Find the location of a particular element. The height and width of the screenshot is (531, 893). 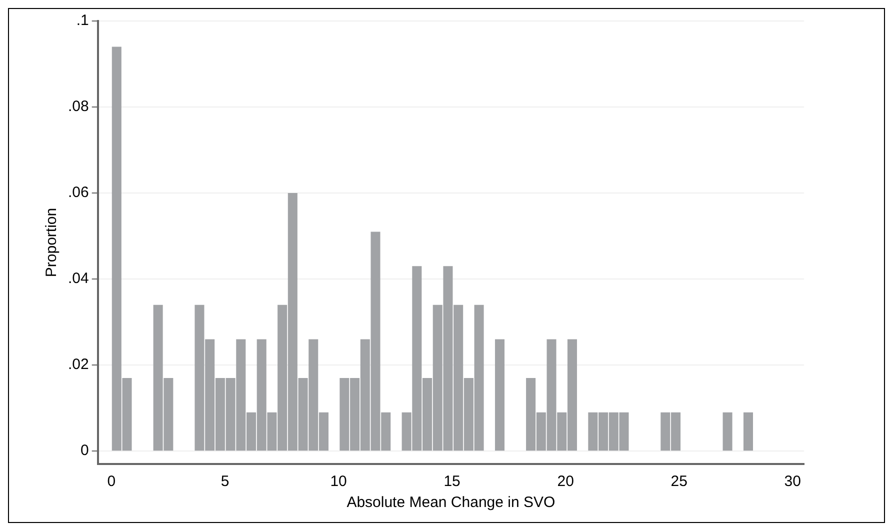

y-tick-label: .04 is located at coordinates (78, 279).